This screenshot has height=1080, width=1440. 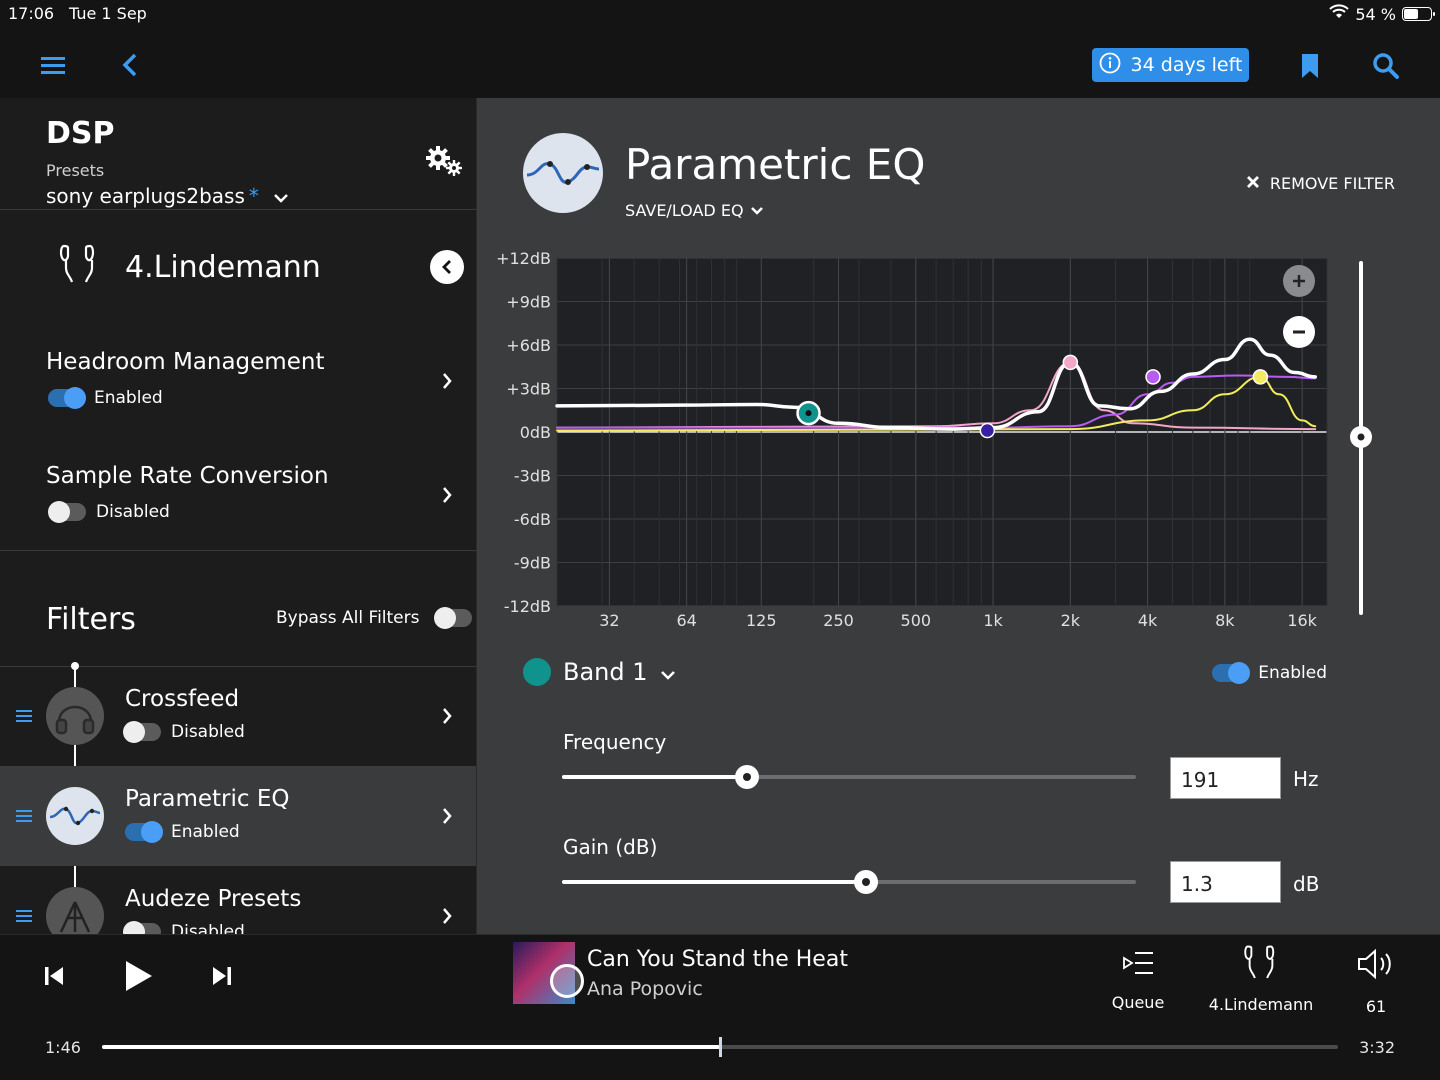 What do you see at coordinates (63, 1047) in the screenshot?
I see `elapsed-time: 1:46` at bounding box center [63, 1047].